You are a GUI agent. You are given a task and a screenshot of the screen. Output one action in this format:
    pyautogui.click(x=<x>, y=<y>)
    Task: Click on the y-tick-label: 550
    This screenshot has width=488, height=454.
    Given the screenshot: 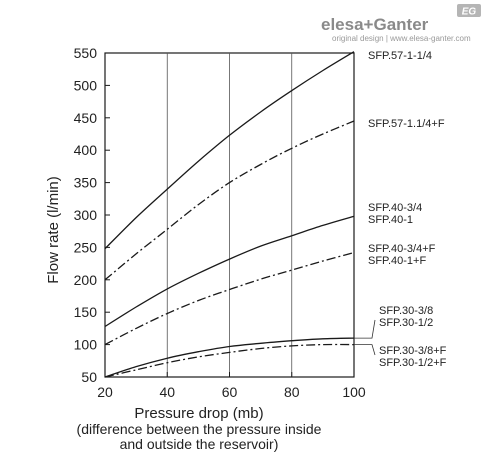 What is the action you would take?
    pyautogui.click(x=86, y=53)
    